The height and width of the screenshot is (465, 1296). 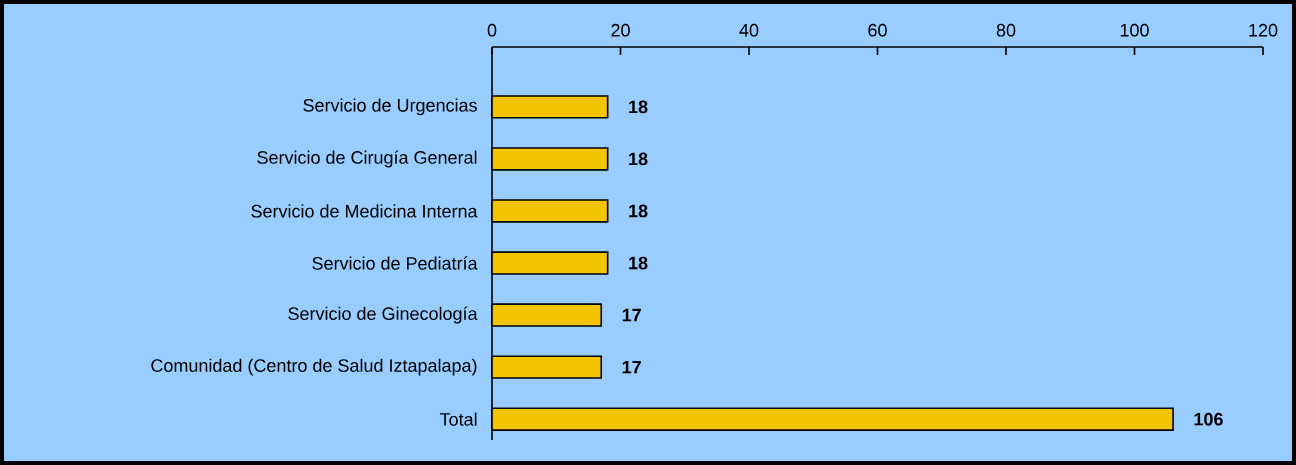 What do you see at coordinates (458, 419) in the screenshot?
I see `y-tick-label: Total` at bounding box center [458, 419].